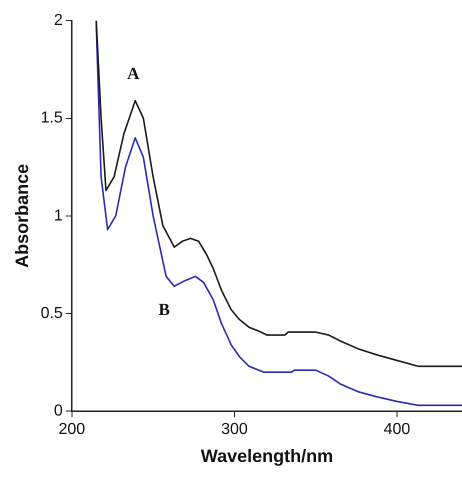 The width and height of the screenshot is (462, 480). Describe the element at coordinates (234, 429) in the screenshot. I see `x-tick-label: 300` at that location.